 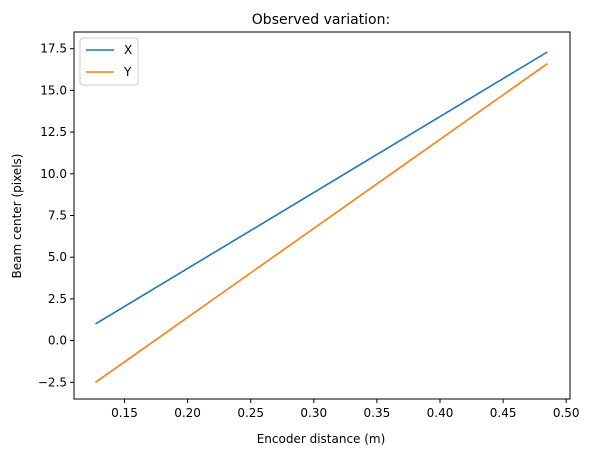 What do you see at coordinates (17, 216) in the screenshot?
I see `y-axis-label: Beam center (pixels)` at bounding box center [17, 216].